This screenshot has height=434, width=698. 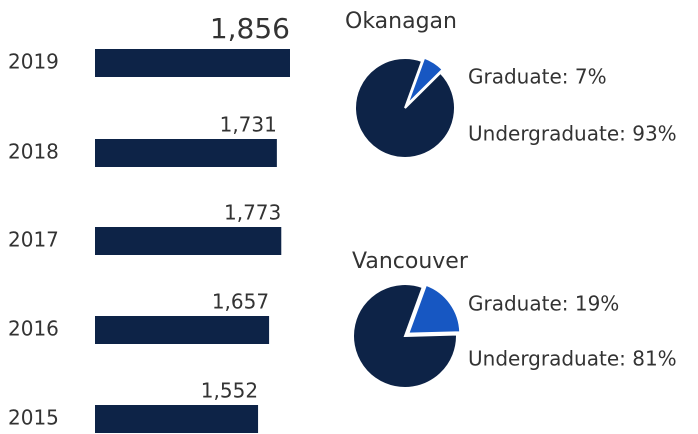 What do you see at coordinates (543, 304) in the screenshot?
I see `slice-label: Graduate: 19%` at bounding box center [543, 304].